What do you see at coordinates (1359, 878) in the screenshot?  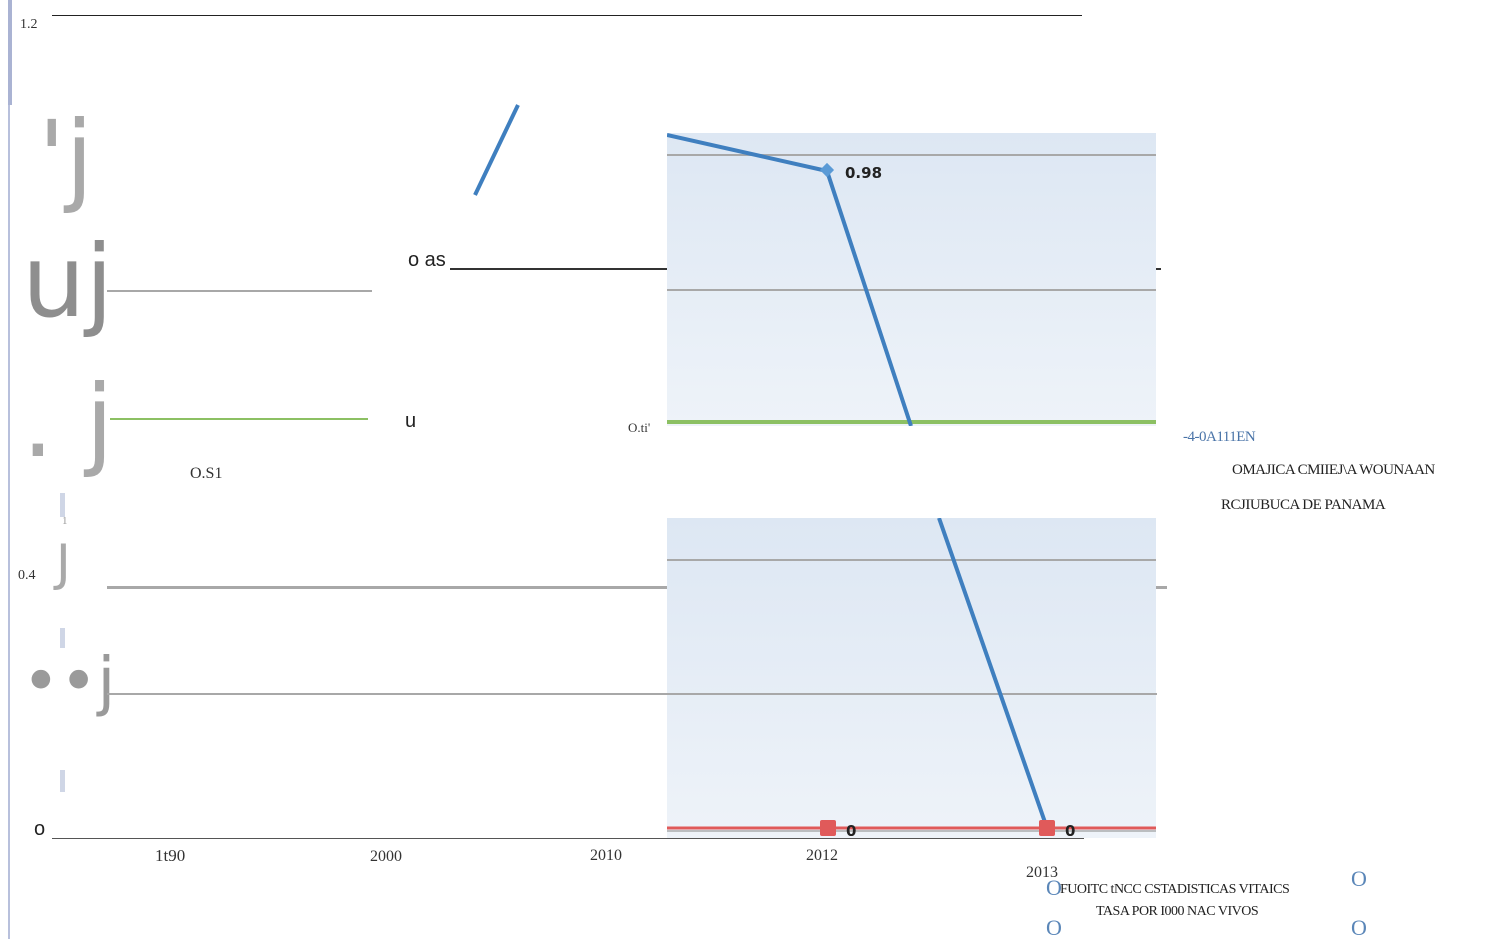 I see `footer-o-mark-2: O` at bounding box center [1359, 878].